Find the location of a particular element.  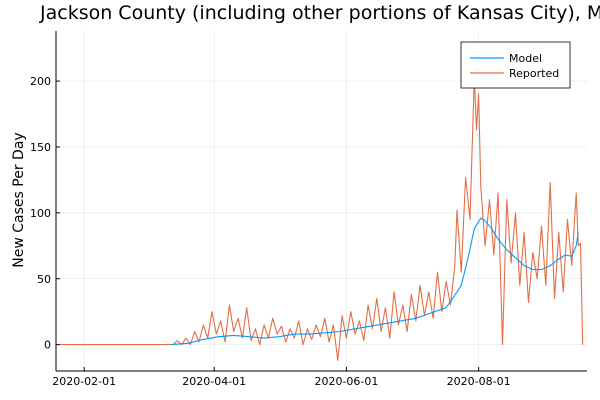

y-tick-label-4: 200 is located at coordinates (40, 81).